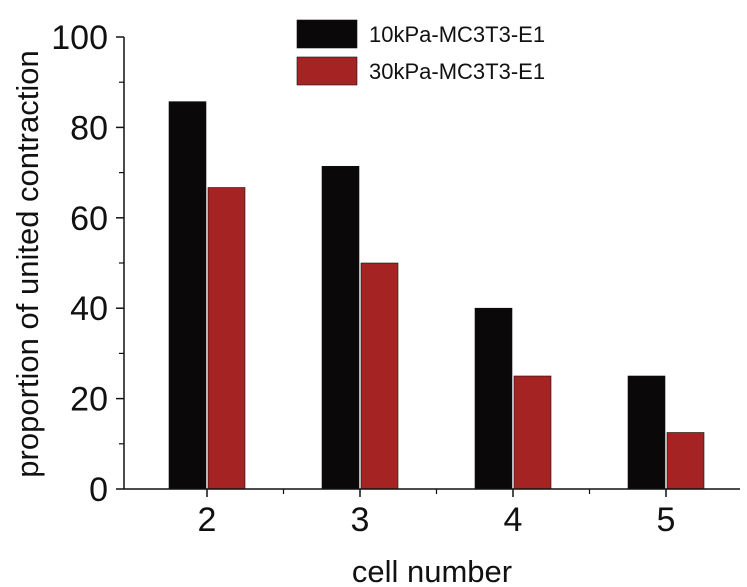 Image resolution: width=747 pixels, height=587 pixels. Describe the element at coordinates (89, 400) in the screenshot. I see `y-tick-label: 20` at that location.